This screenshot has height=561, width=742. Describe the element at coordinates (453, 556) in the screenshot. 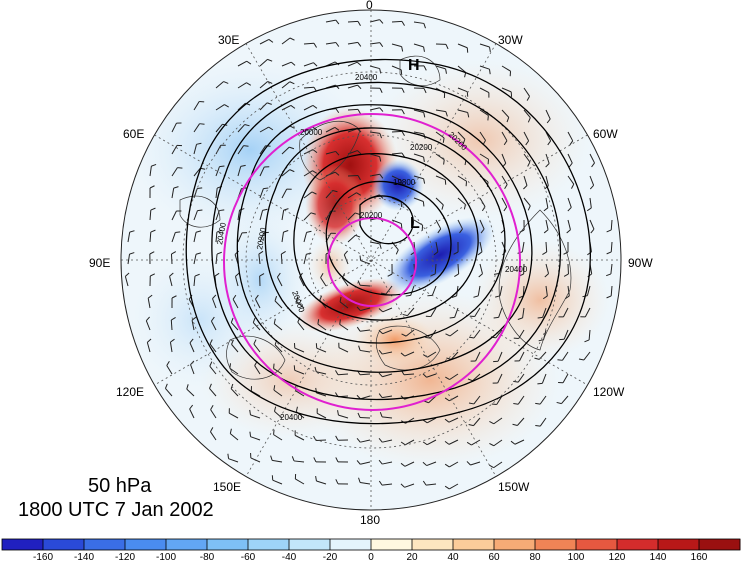

I see `colorbar-tick-label: 40` at that location.